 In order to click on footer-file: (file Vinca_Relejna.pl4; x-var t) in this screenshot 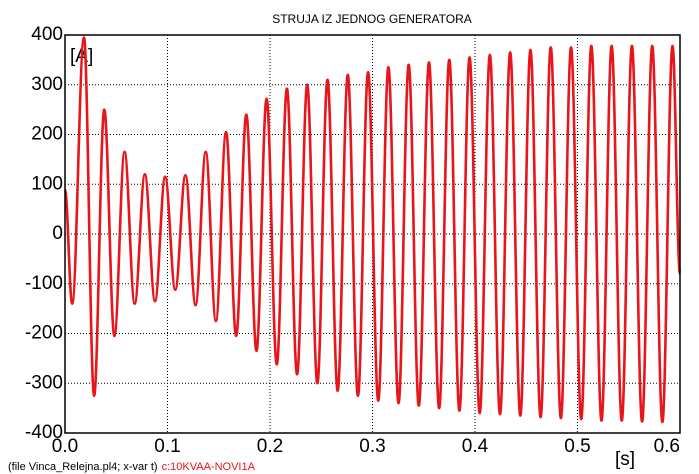, I will do `click(83, 467)`.